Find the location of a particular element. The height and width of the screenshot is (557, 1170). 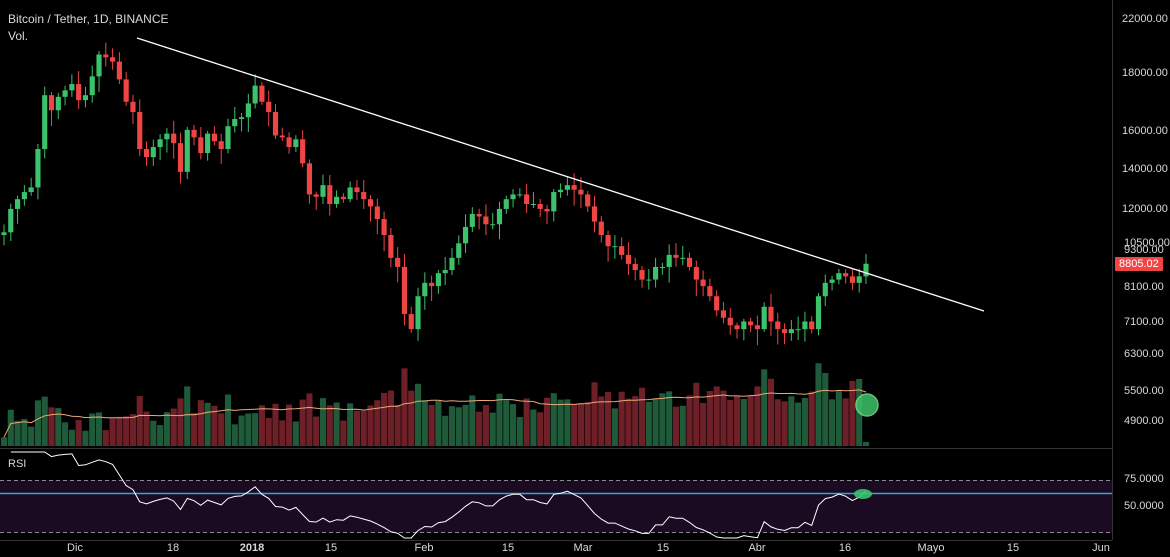

price-tick: 6300.00 is located at coordinates (1144, 354).